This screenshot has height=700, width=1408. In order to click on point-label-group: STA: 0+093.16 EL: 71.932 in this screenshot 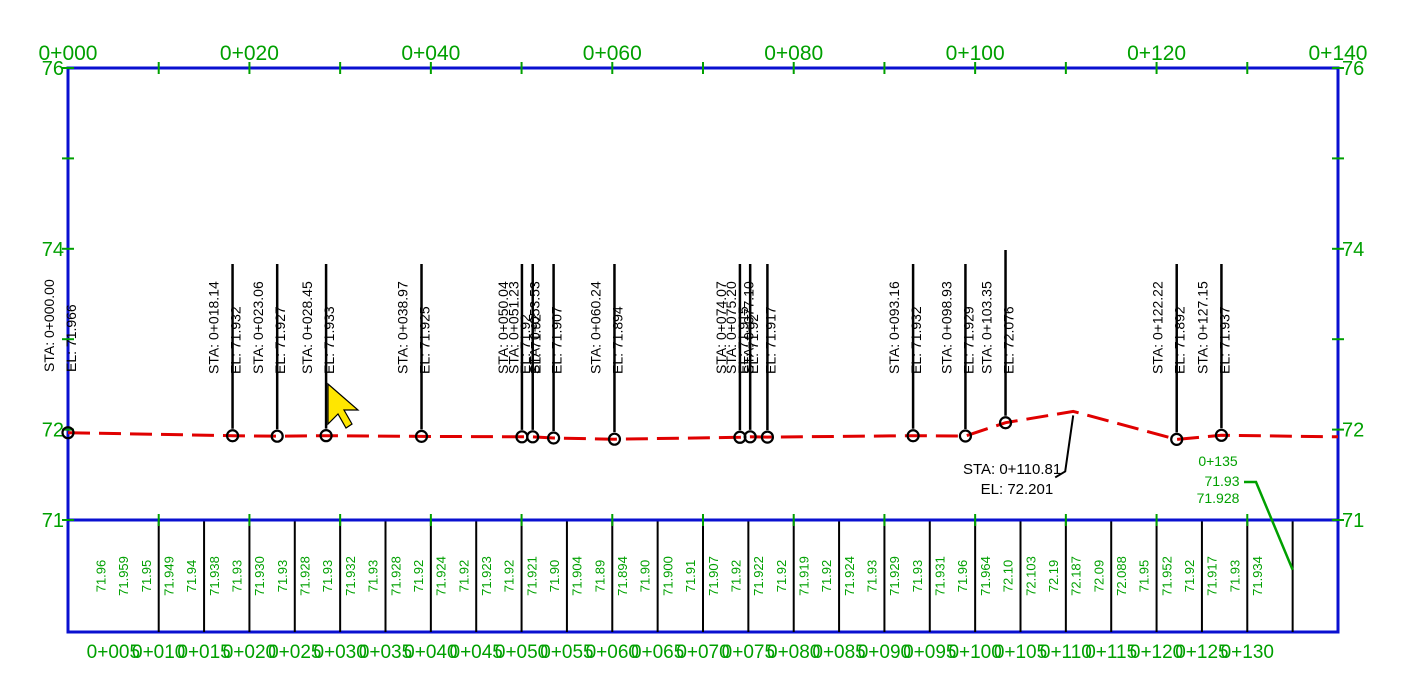, I will do `click(905, 327)`.